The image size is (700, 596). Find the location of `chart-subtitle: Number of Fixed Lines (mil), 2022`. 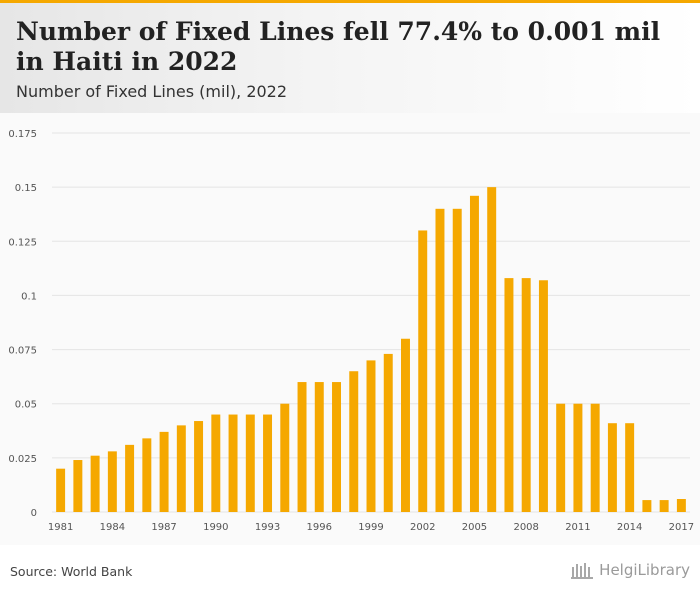

chart-subtitle: Number of Fixed Lines (mil), 2022 is located at coordinates (152, 91).